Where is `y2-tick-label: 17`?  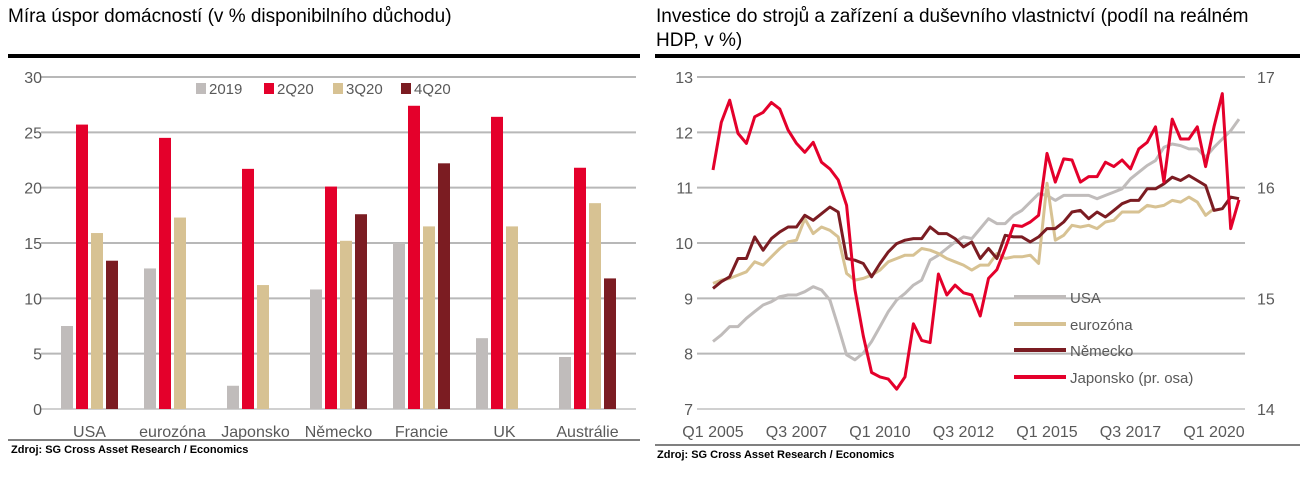
y2-tick-label: 17 is located at coordinates (1266, 78).